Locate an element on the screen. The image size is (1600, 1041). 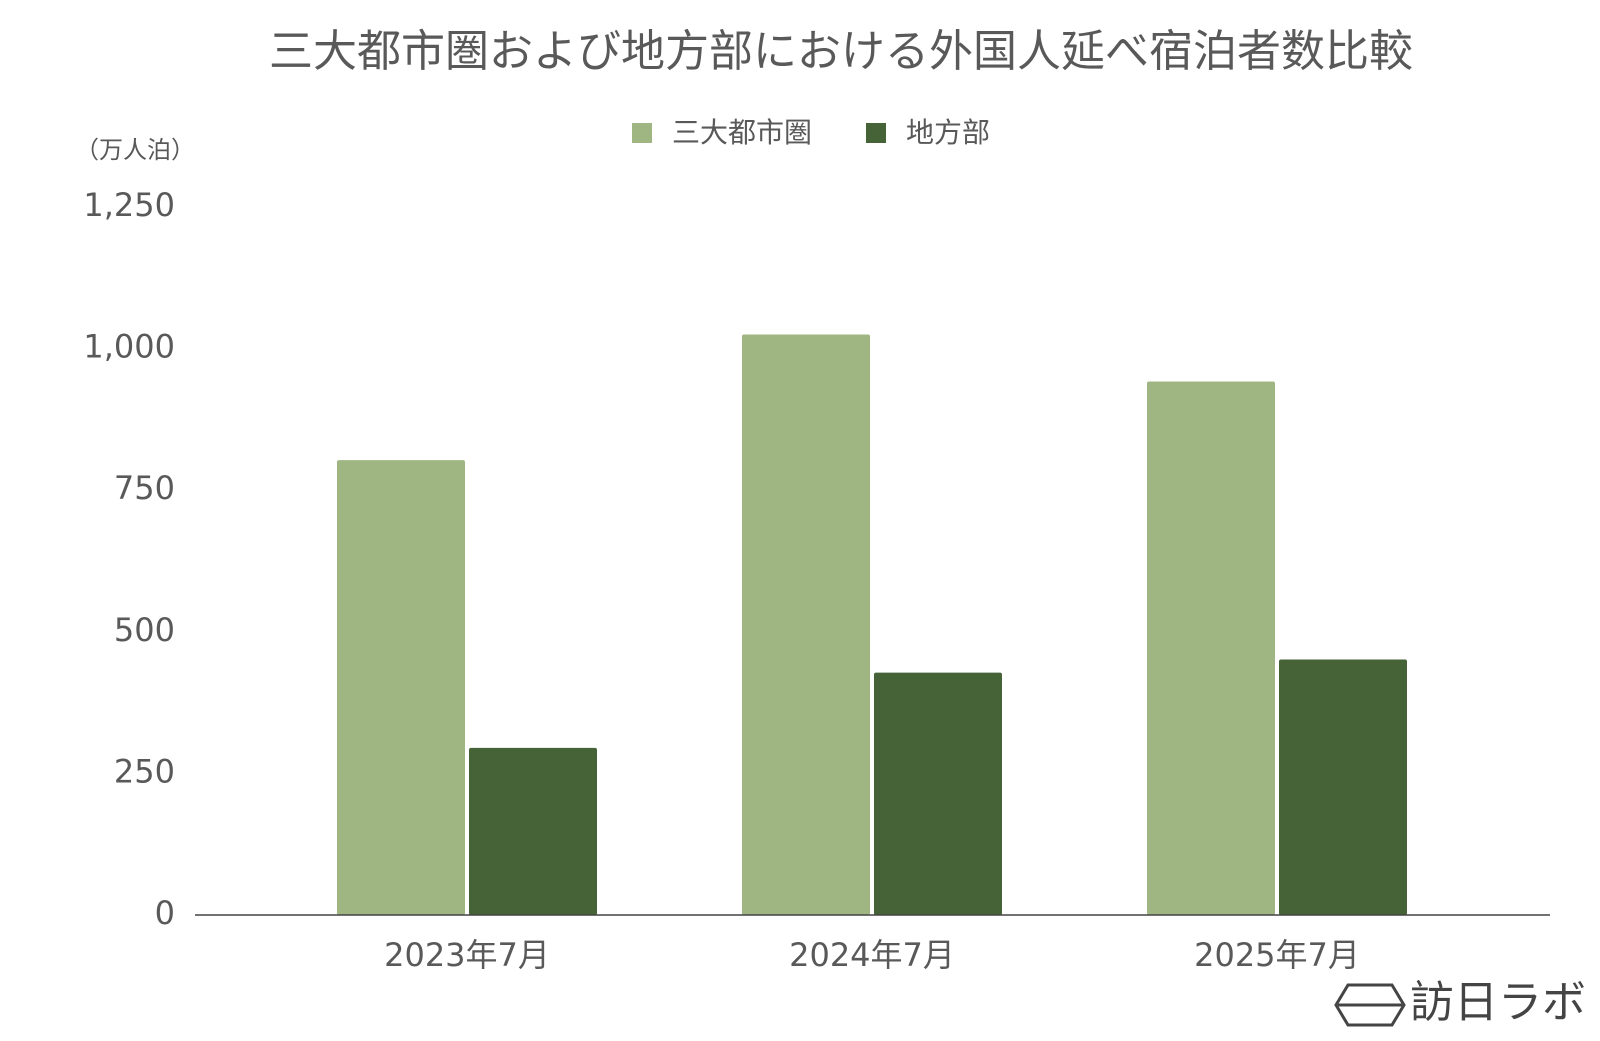
y-tick-label: 0 is located at coordinates (165, 913).